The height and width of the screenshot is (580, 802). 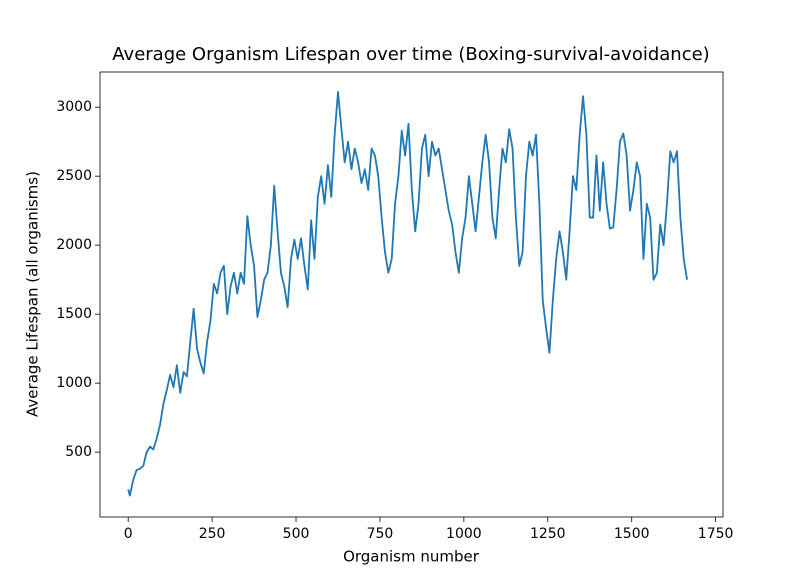 I want to click on y-tick-label: 1500, so click(x=74, y=314).